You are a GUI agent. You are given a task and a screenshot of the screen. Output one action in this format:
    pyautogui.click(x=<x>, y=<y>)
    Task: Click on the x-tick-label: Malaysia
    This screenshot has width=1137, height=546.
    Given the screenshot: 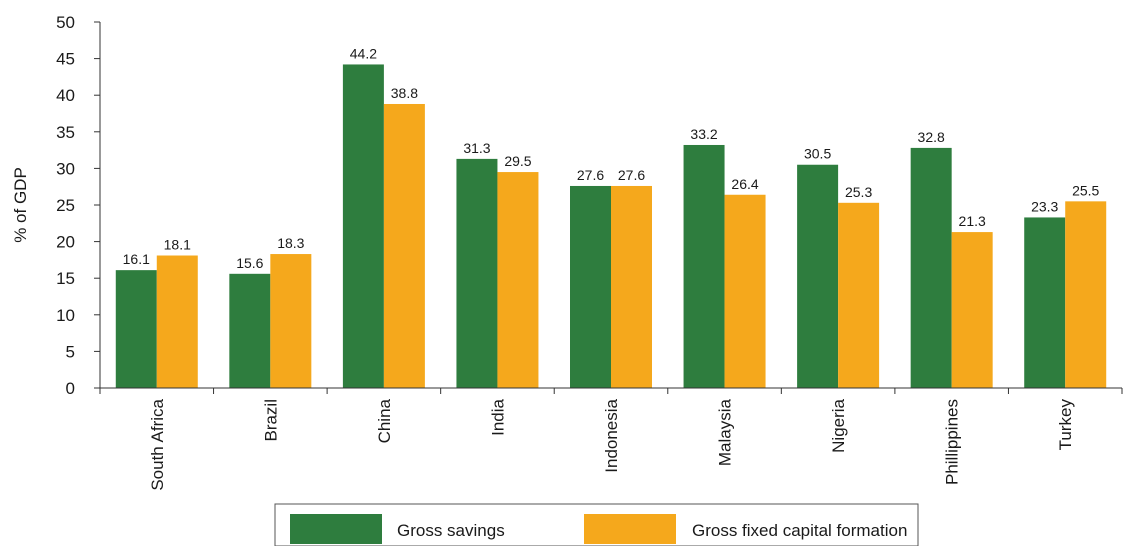 What is the action you would take?
    pyautogui.click(x=725, y=432)
    